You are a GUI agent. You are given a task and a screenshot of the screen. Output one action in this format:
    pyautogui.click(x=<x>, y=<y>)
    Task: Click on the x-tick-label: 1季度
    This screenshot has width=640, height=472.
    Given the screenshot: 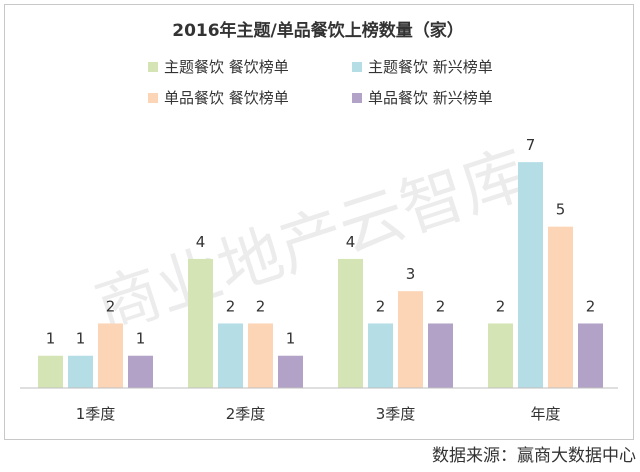 What is the action you would take?
    pyautogui.click(x=96, y=414)
    